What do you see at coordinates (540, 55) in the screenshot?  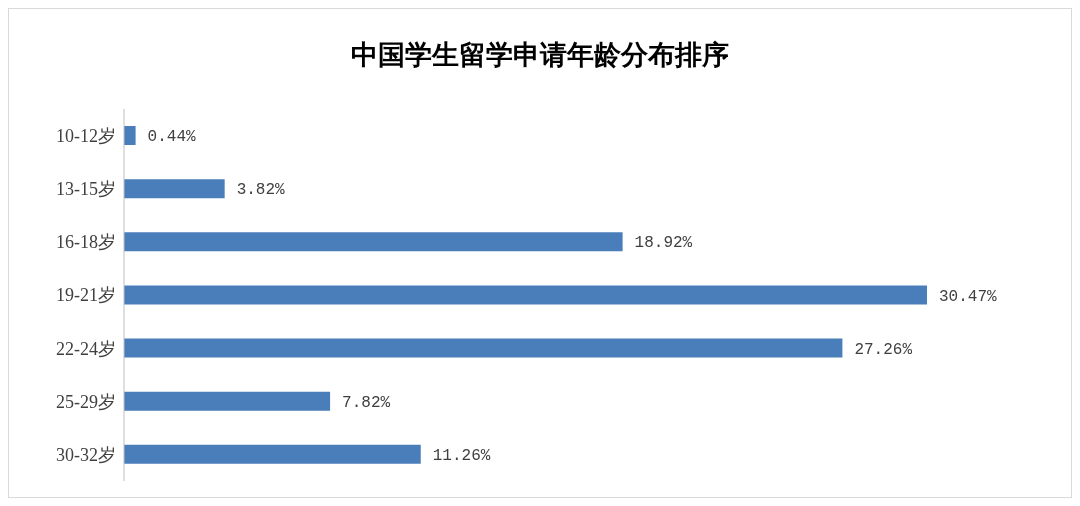 I see `chart-title: 中国学生留学申请年龄分布排序` at bounding box center [540, 55].